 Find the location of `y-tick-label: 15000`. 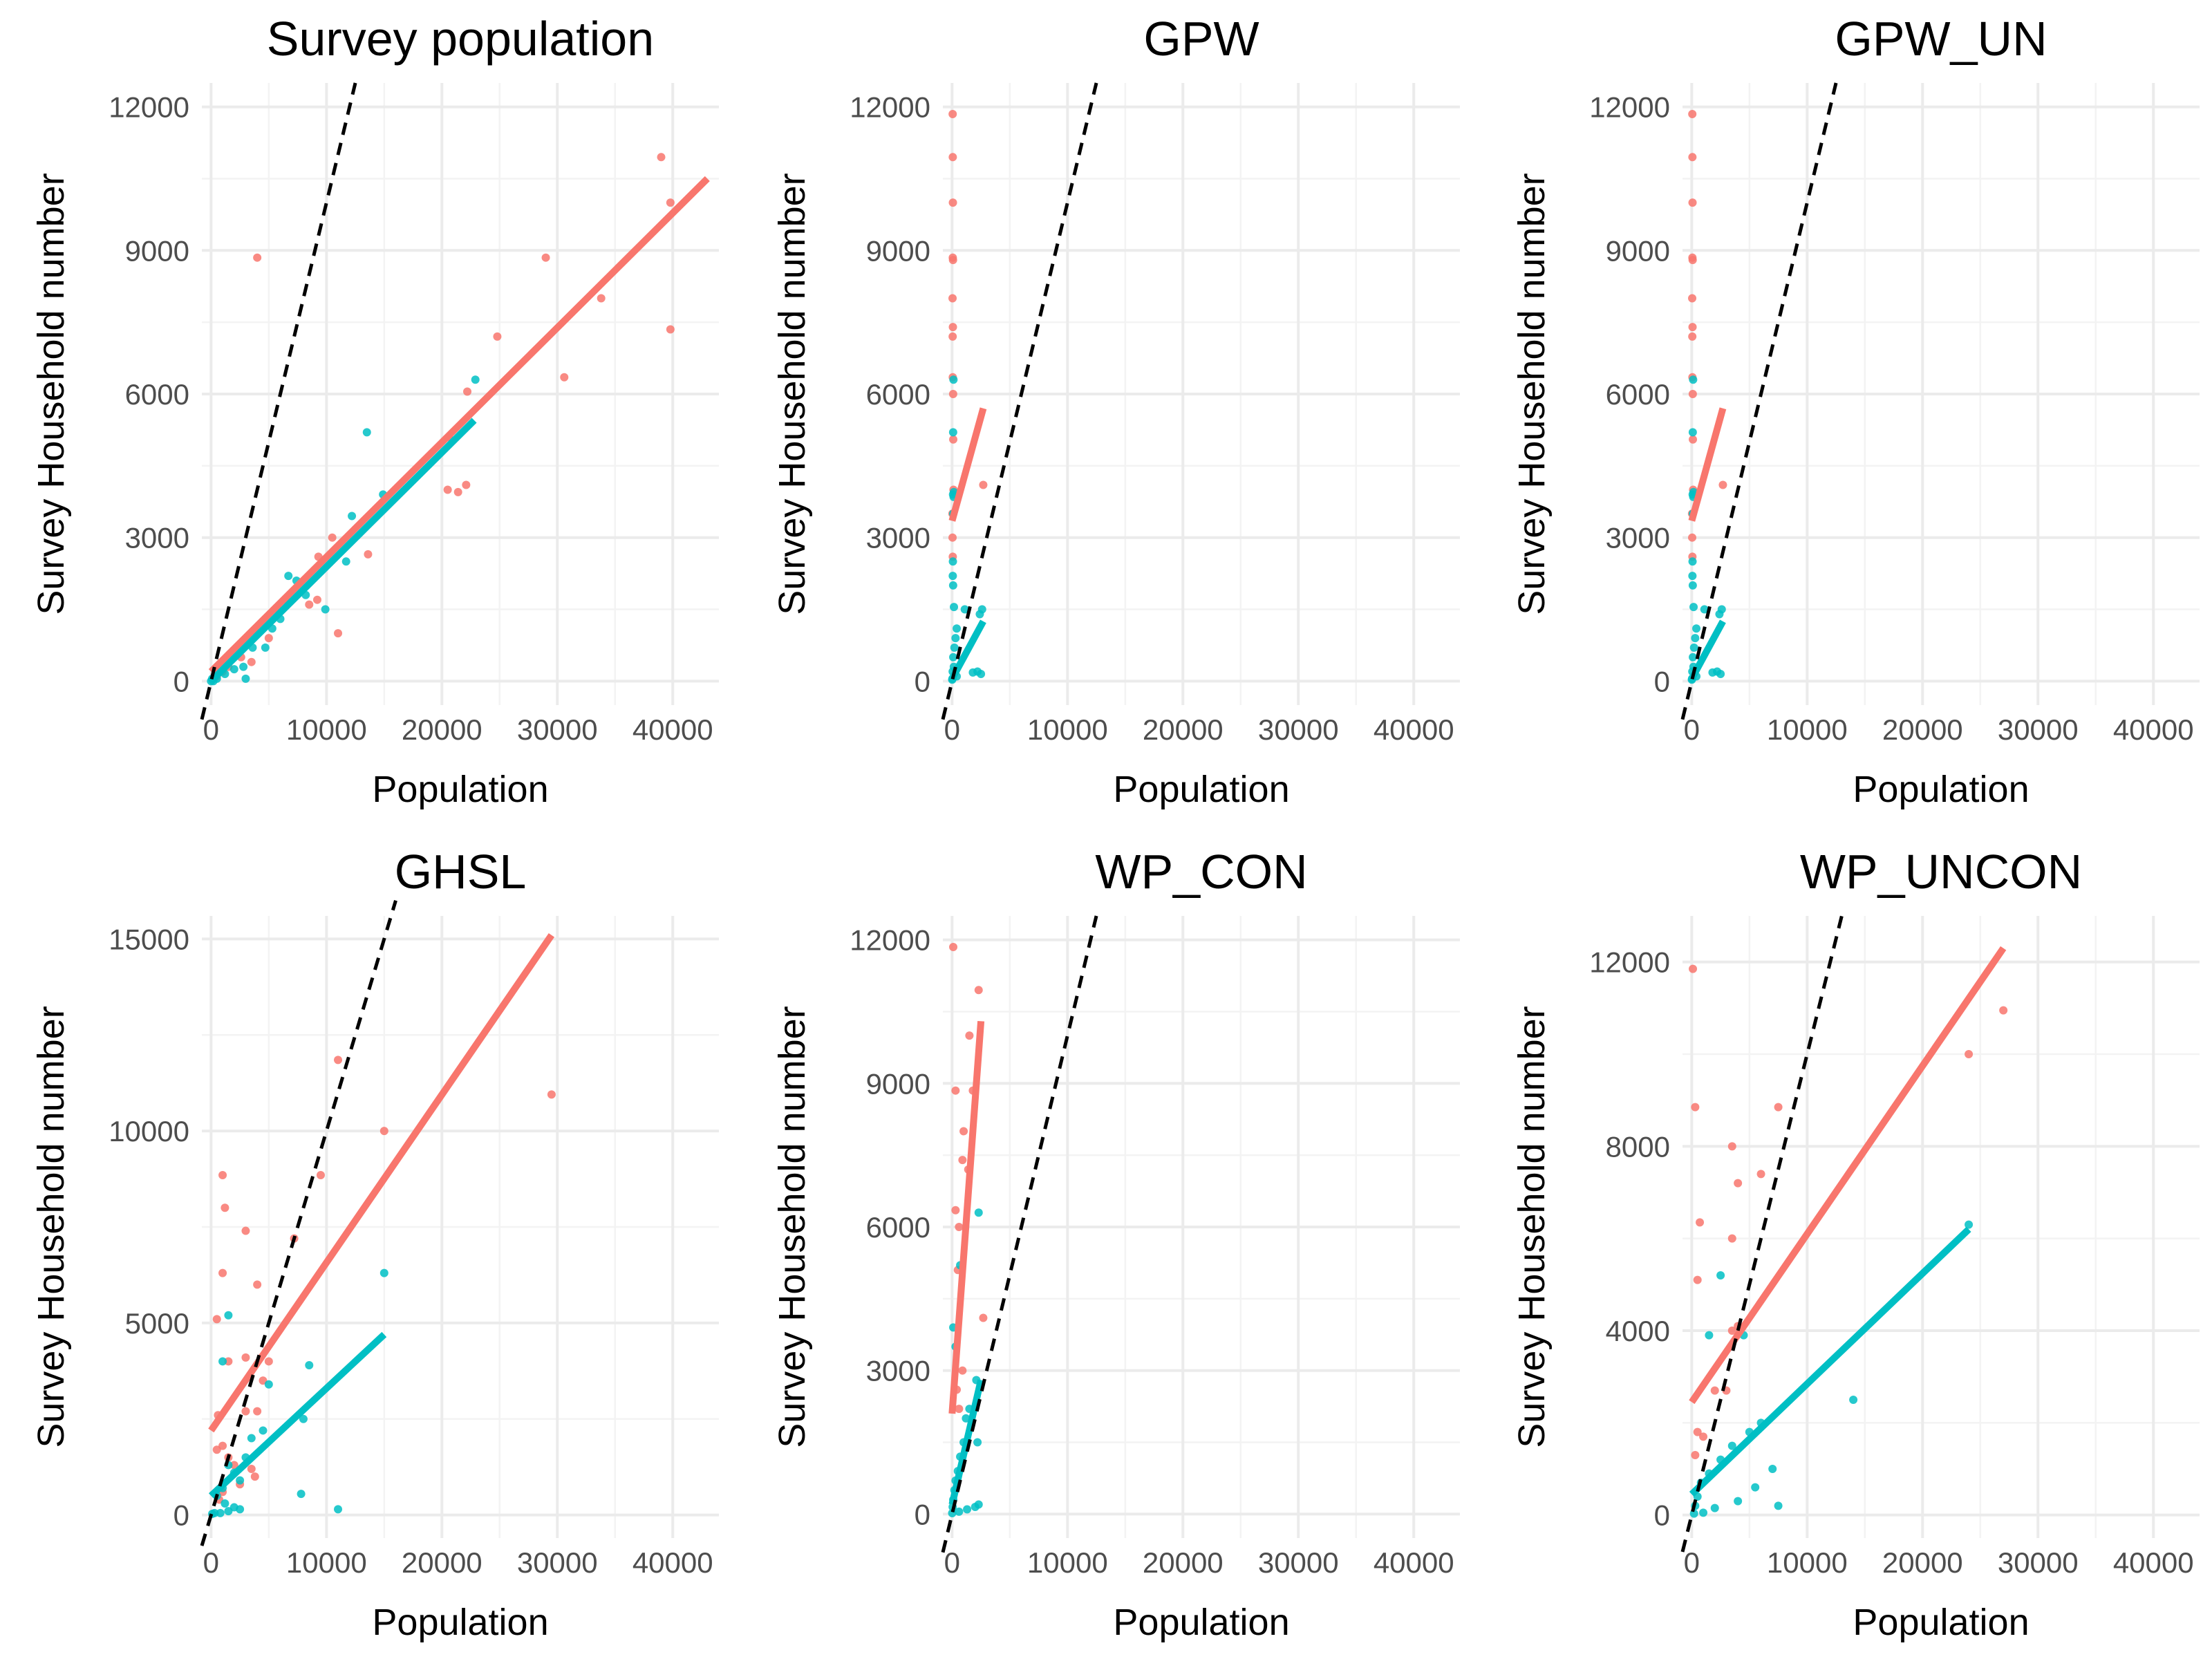

y-tick-label: 15000 is located at coordinates (149, 939).